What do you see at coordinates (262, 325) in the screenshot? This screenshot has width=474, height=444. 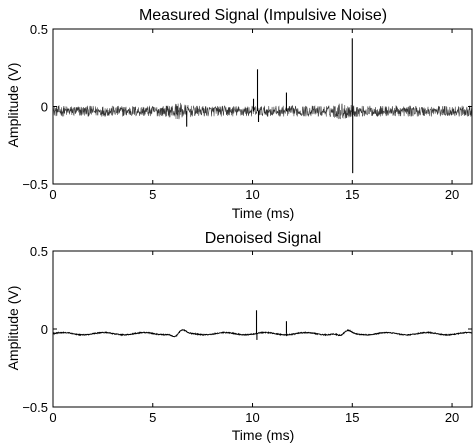 I see `data-layer` at bounding box center [262, 325].